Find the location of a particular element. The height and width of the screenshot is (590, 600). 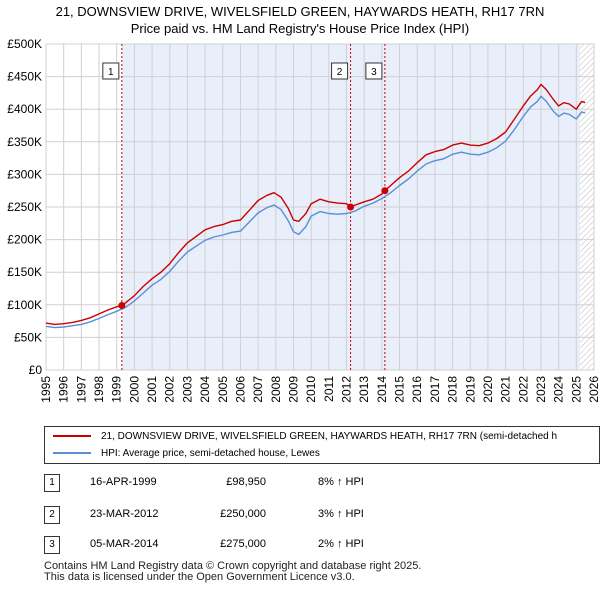

x-tick-label: 2021 is located at coordinates (506, 389).